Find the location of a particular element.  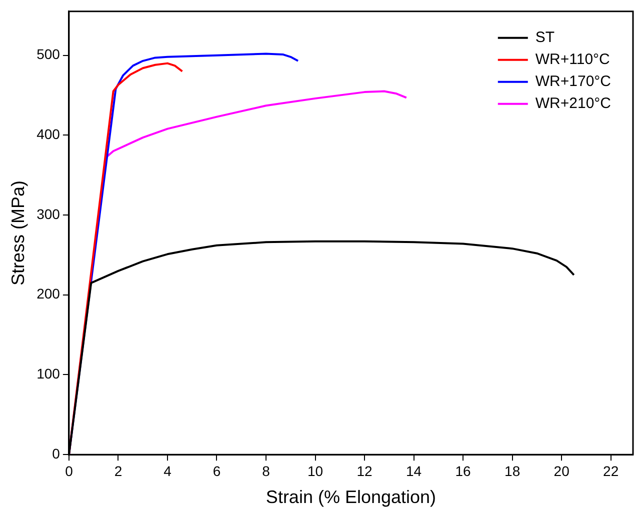

x-tick-label: 16 is located at coordinates (463, 470).